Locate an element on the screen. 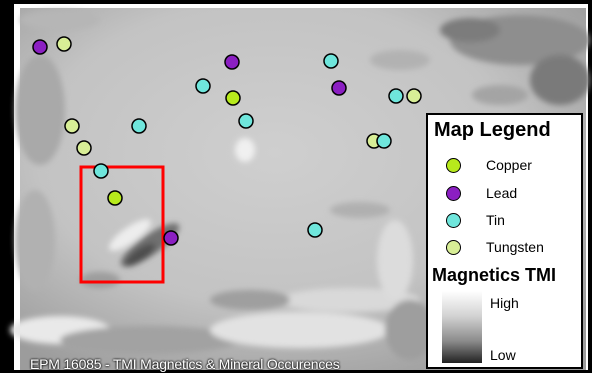 The height and width of the screenshot is (373, 592). ramp-low-label: Low is located at coordinates (503, 355).